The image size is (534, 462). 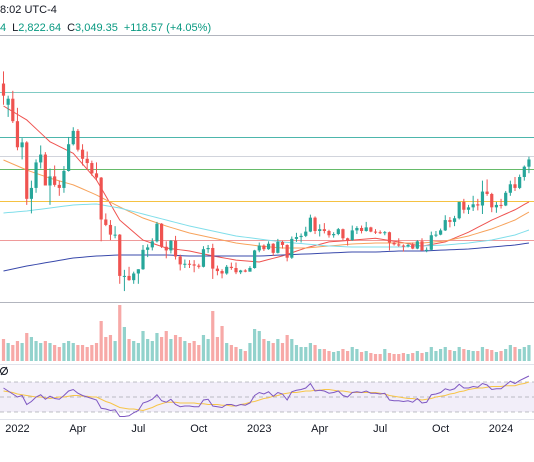 I want to click on rsi-hide-icon, so click(x=4, y=371).